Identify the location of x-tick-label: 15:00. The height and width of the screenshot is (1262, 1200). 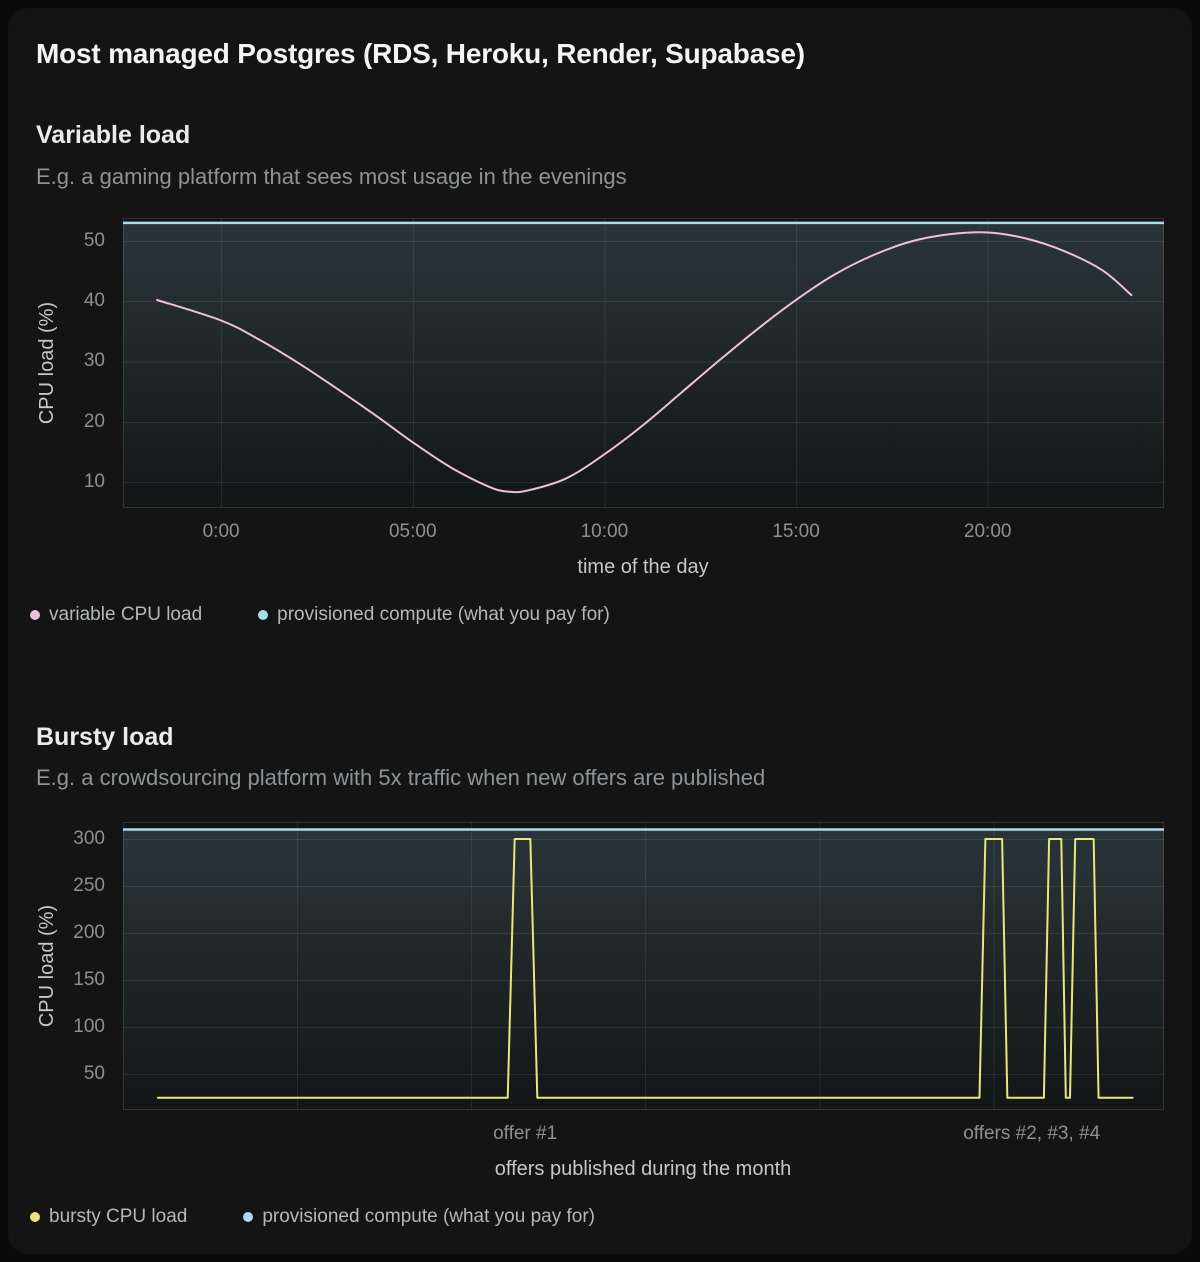
(796, 531).